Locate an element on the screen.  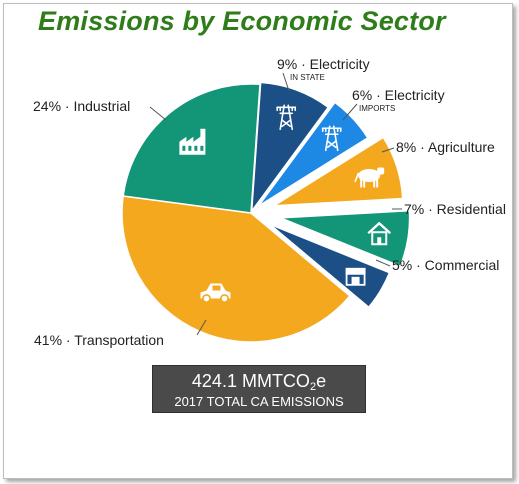
pie-slice-electricity-in-state is located at coordinates (290, 147).